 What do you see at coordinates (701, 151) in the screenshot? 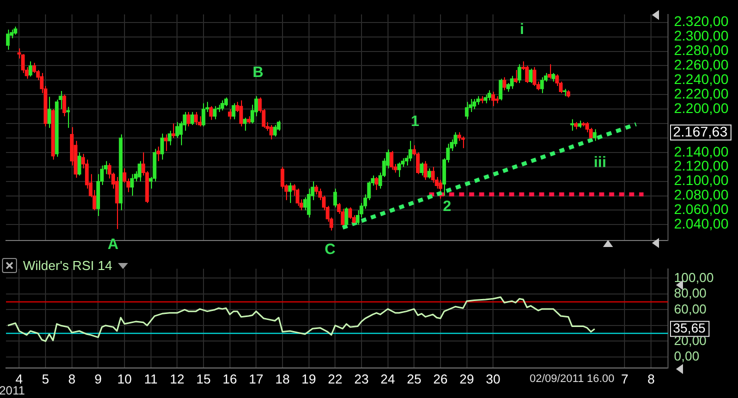
I see `y-tick-label: 2.140,00` at bounding box center [701, 151].